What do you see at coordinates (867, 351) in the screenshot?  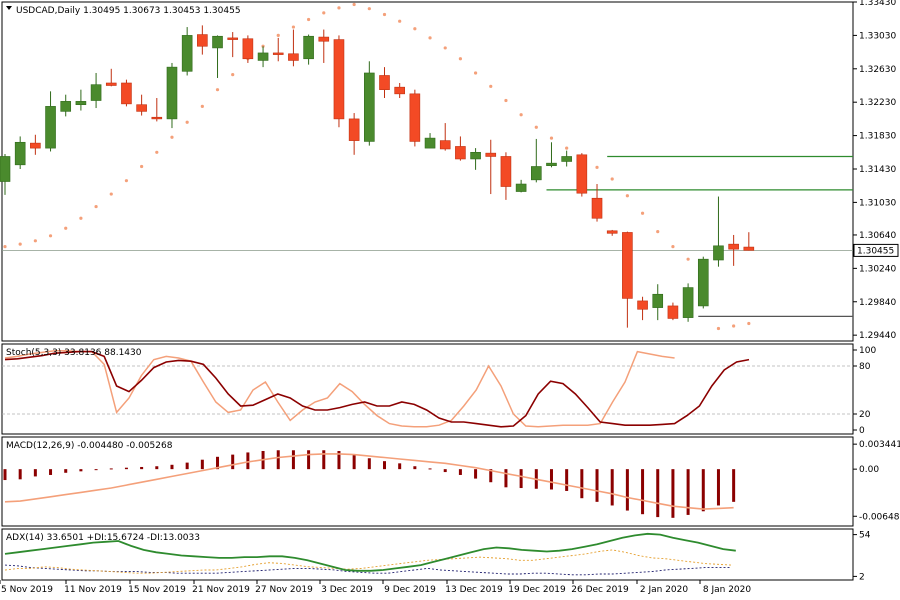 I see `stochastic-axis-tick-label: 100` at bounding box center [867, 351].